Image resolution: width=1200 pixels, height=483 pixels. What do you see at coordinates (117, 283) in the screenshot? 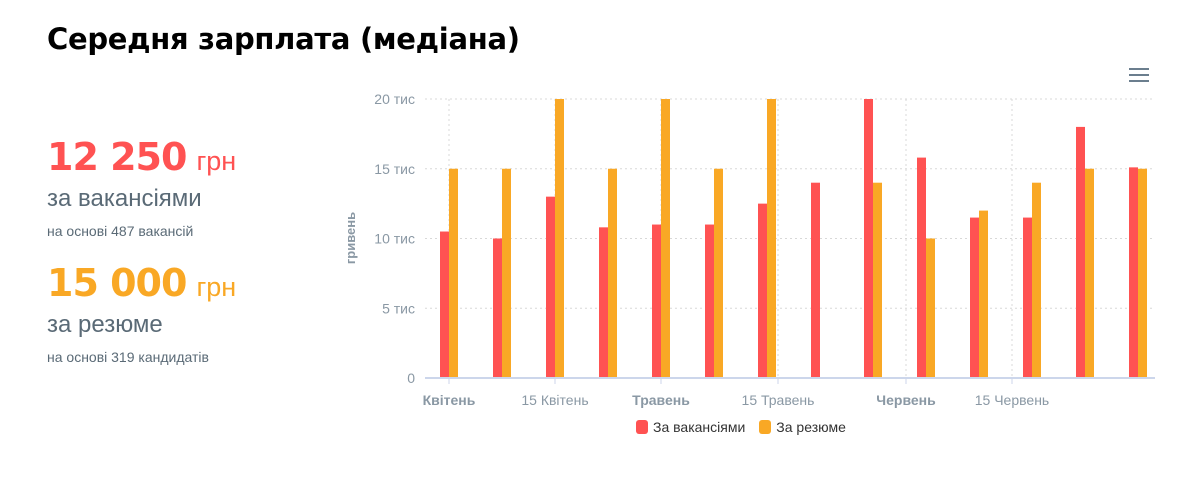
I see `stat-resumes-value: 15 000` at bounding box center [117, 283].